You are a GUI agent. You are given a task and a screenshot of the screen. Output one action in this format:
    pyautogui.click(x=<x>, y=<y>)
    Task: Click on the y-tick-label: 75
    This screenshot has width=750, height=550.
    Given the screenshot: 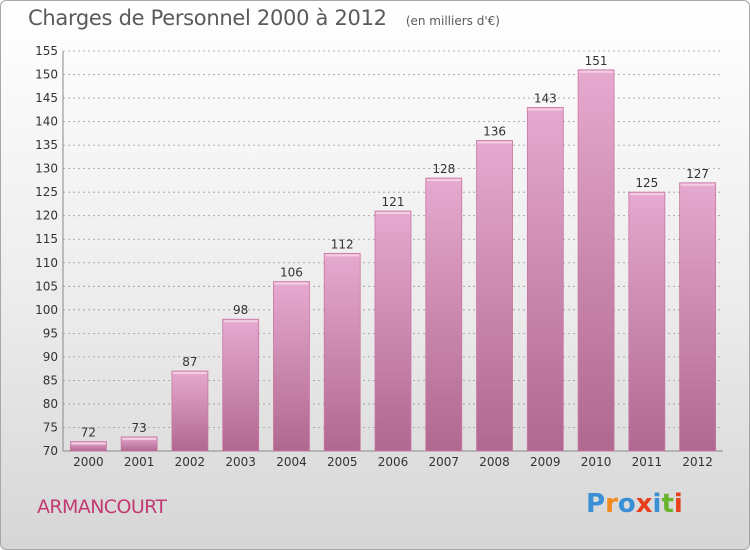 What is the action you would take?
    pyautogui.click(x=50, y=427)
    